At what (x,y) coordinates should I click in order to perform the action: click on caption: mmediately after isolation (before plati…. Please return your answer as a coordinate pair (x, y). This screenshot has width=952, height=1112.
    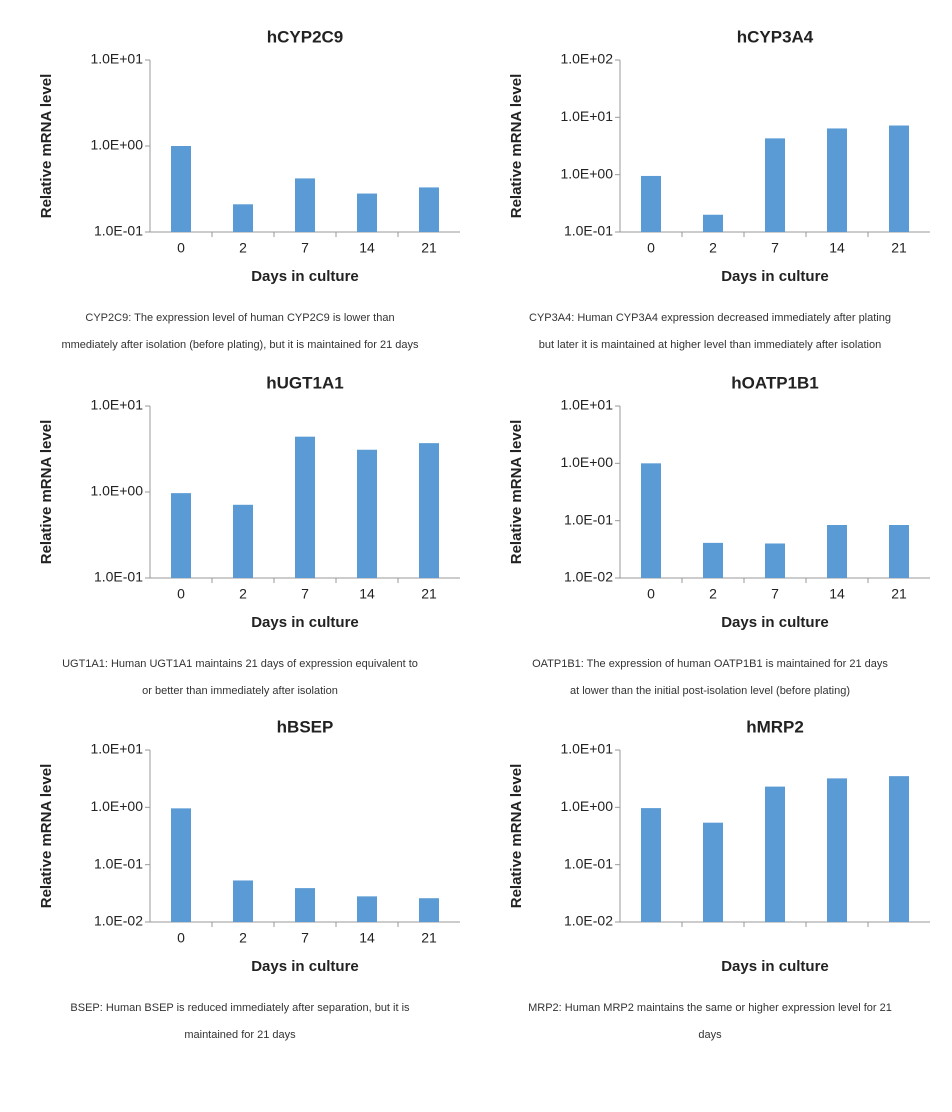
    Looking at the image, I should click on (240, 345).